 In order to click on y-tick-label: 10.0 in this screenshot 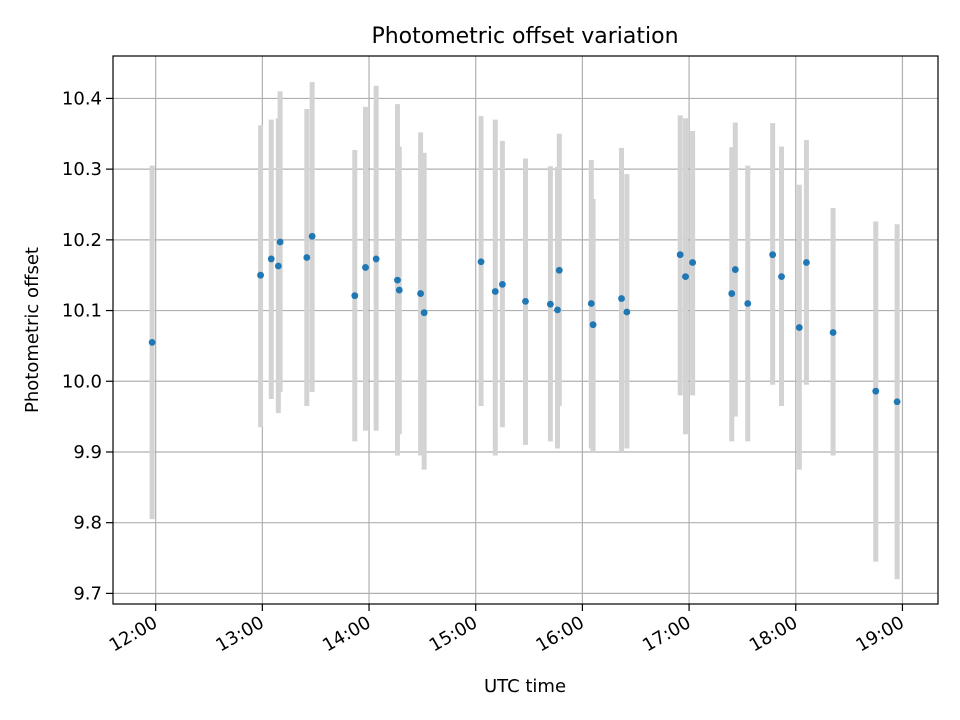, I will do `click(82, 381)`.